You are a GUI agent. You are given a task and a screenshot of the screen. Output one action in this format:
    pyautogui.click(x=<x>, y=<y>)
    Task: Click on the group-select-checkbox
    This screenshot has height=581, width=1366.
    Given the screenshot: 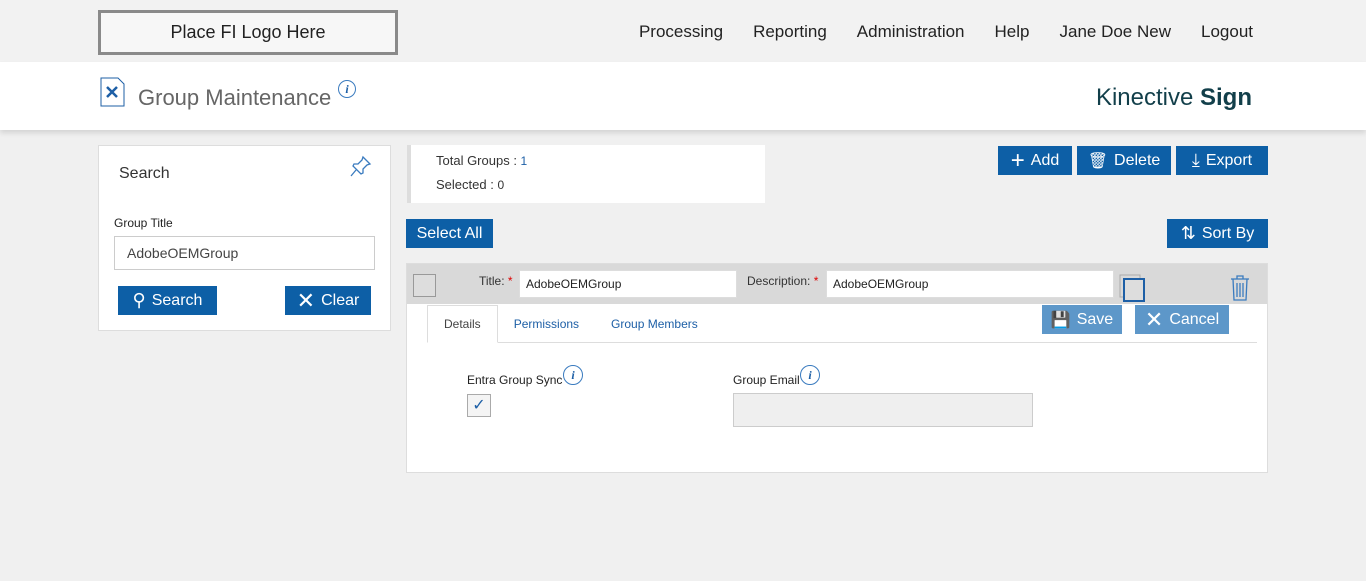 What is the action you would take?
    pyautogui.click(x=424, y=285)
    